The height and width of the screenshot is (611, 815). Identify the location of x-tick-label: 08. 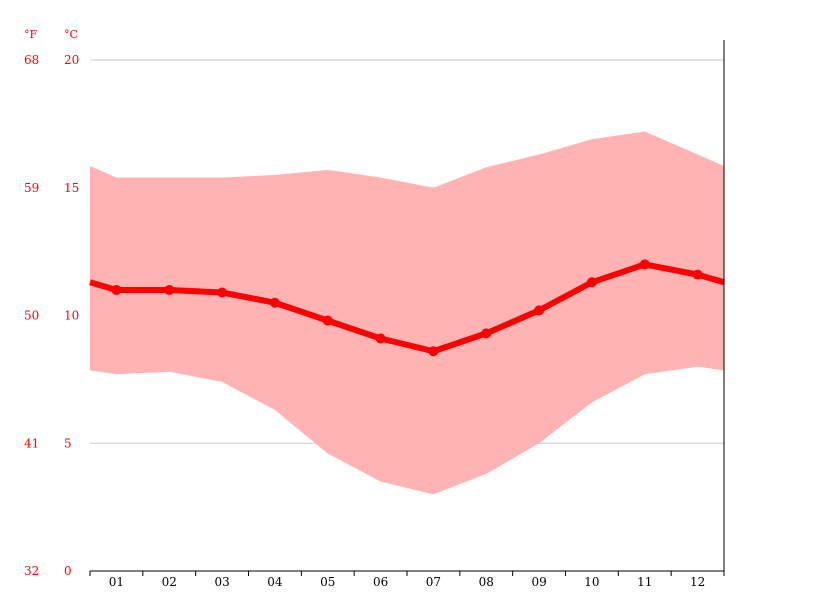
(486, 582).